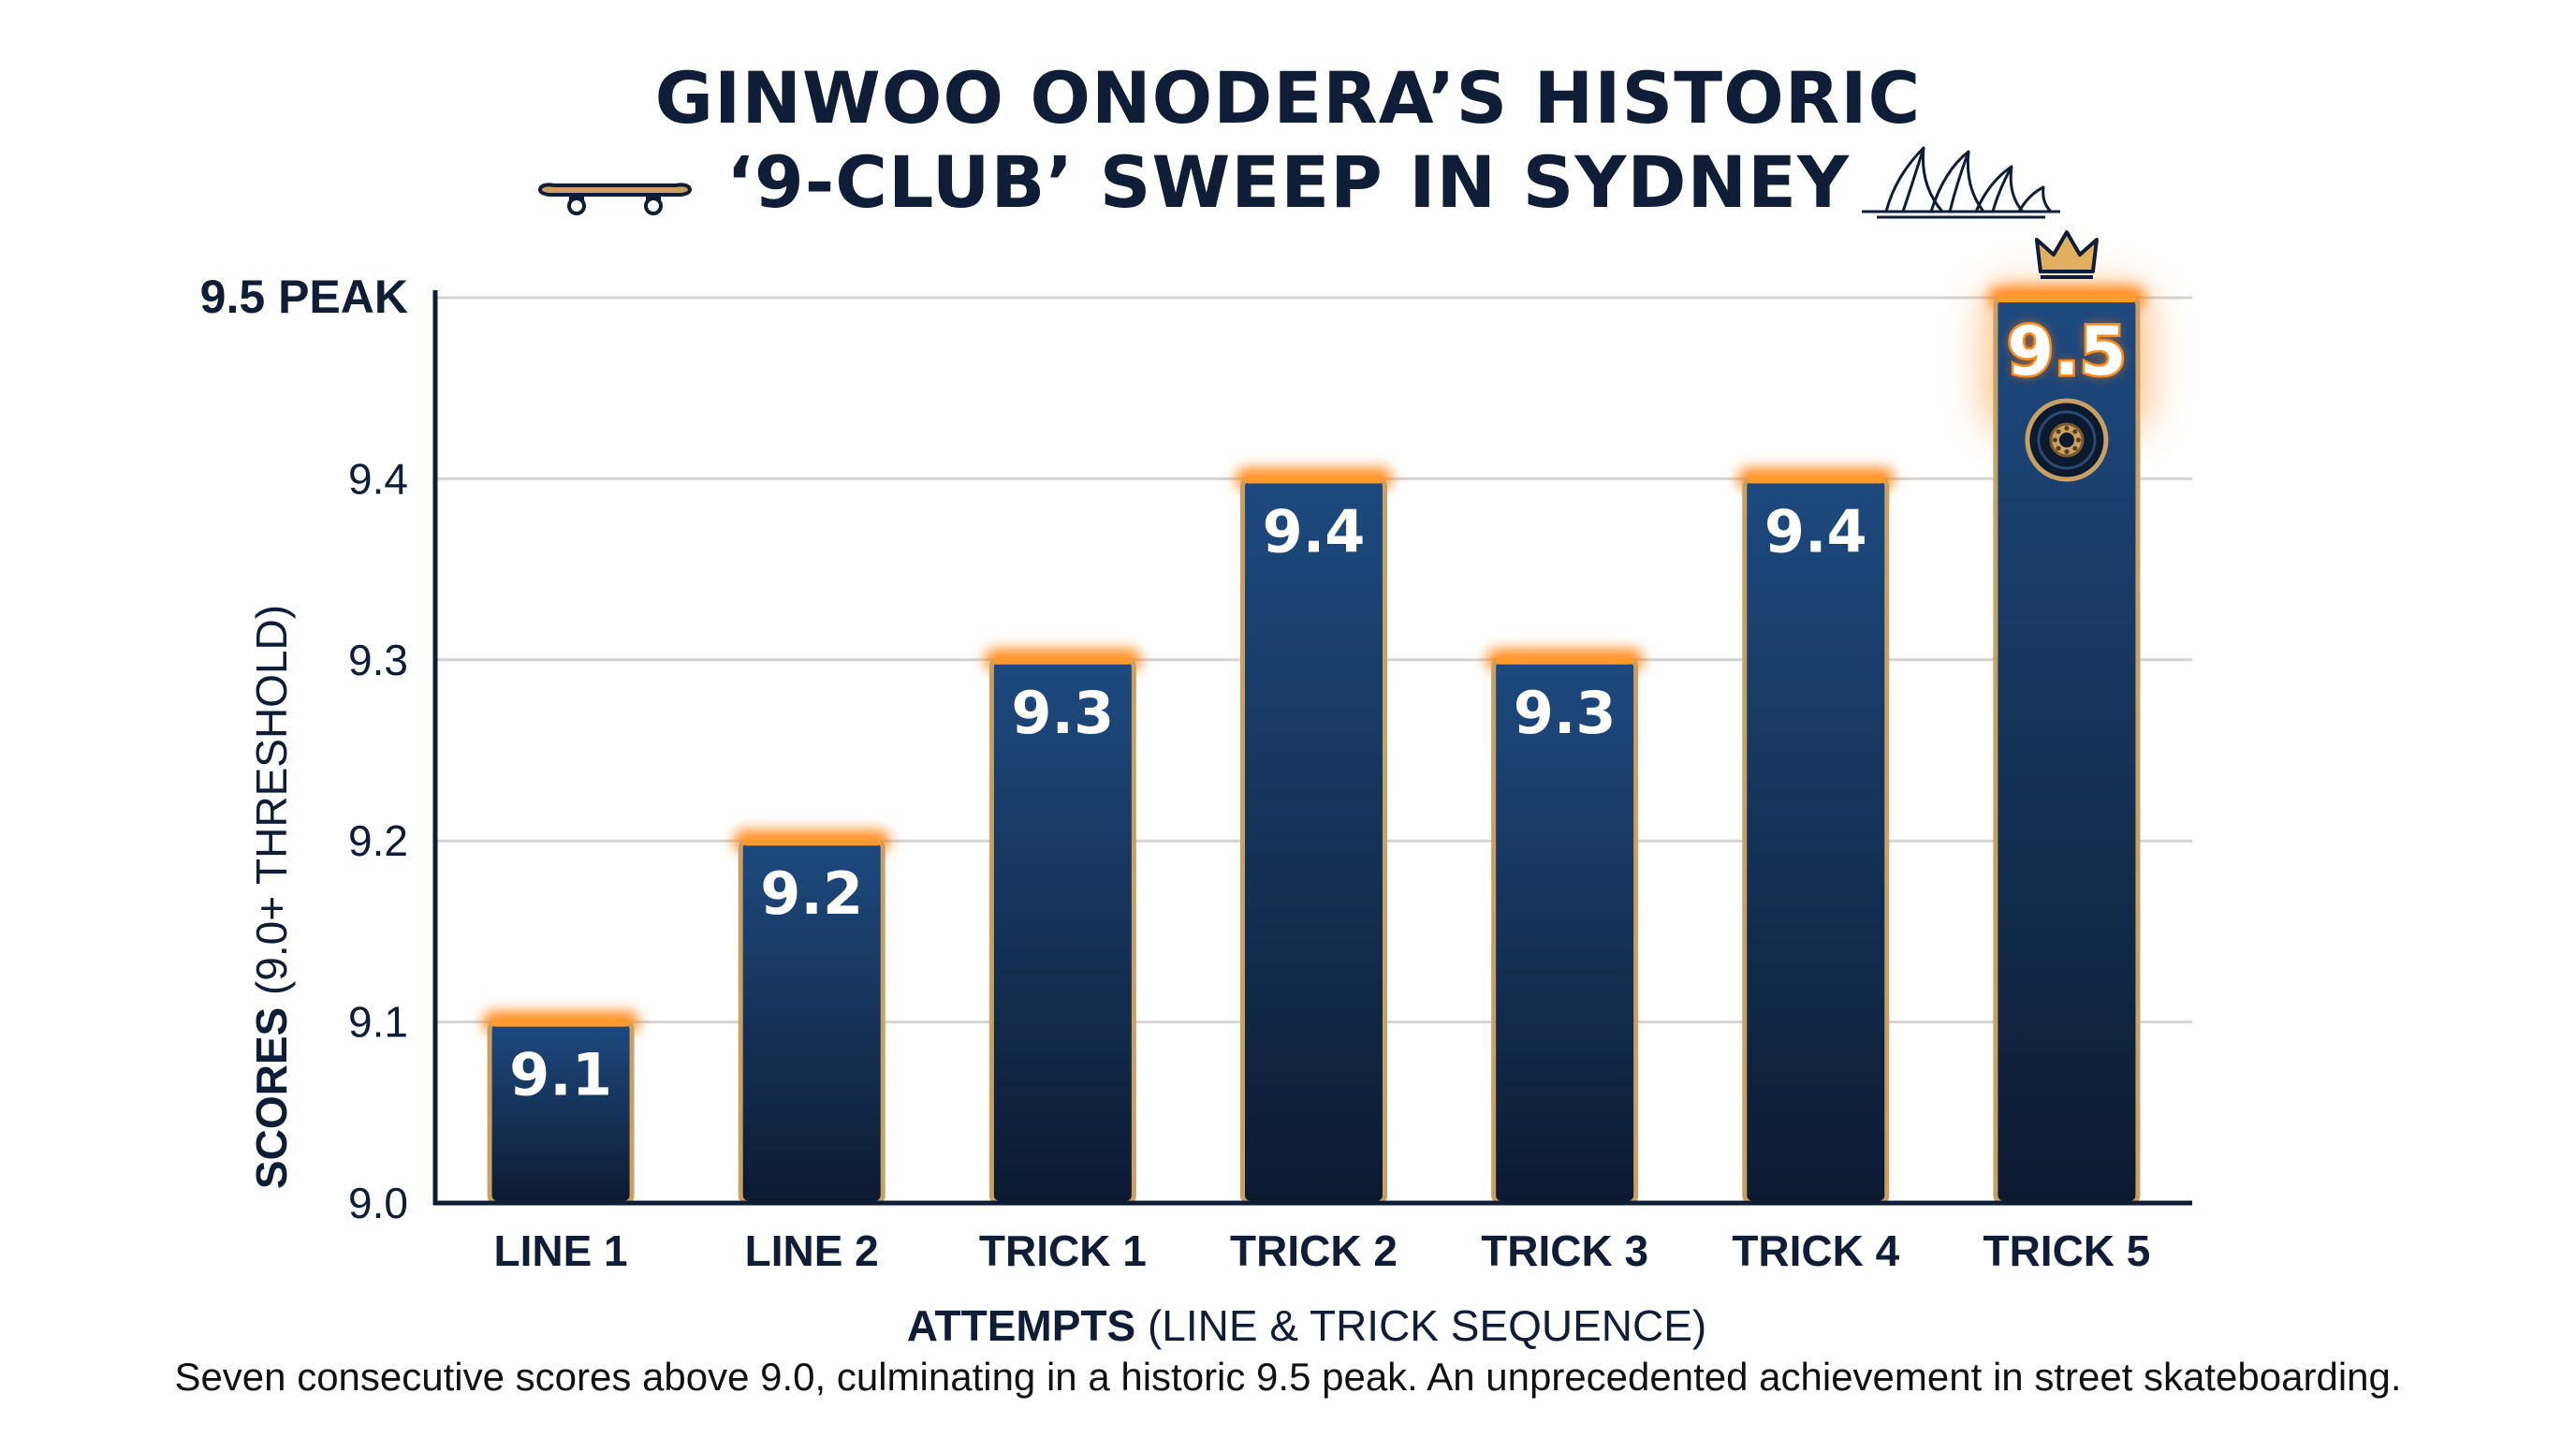 The height and width of the screenshot is (1438, 2576). What do you see at coordinates (2067, 440) in the screenshot?
I see `skate-wheel-icon` at bounding box center [2067, 440].